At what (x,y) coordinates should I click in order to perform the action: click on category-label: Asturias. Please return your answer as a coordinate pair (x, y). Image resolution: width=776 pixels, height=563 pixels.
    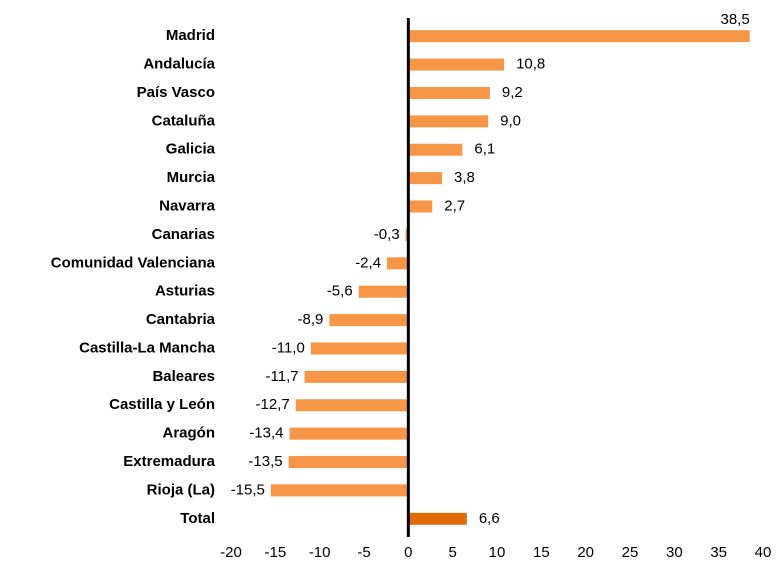
    Looking at the image, I should click on (185, 291).